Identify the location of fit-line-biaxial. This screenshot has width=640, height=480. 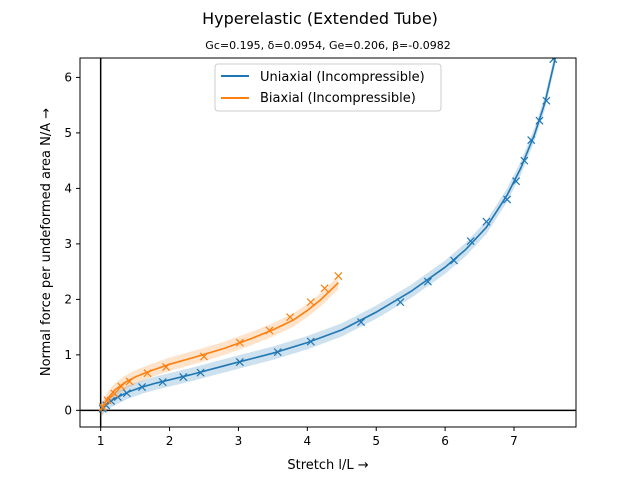
(219, 346).